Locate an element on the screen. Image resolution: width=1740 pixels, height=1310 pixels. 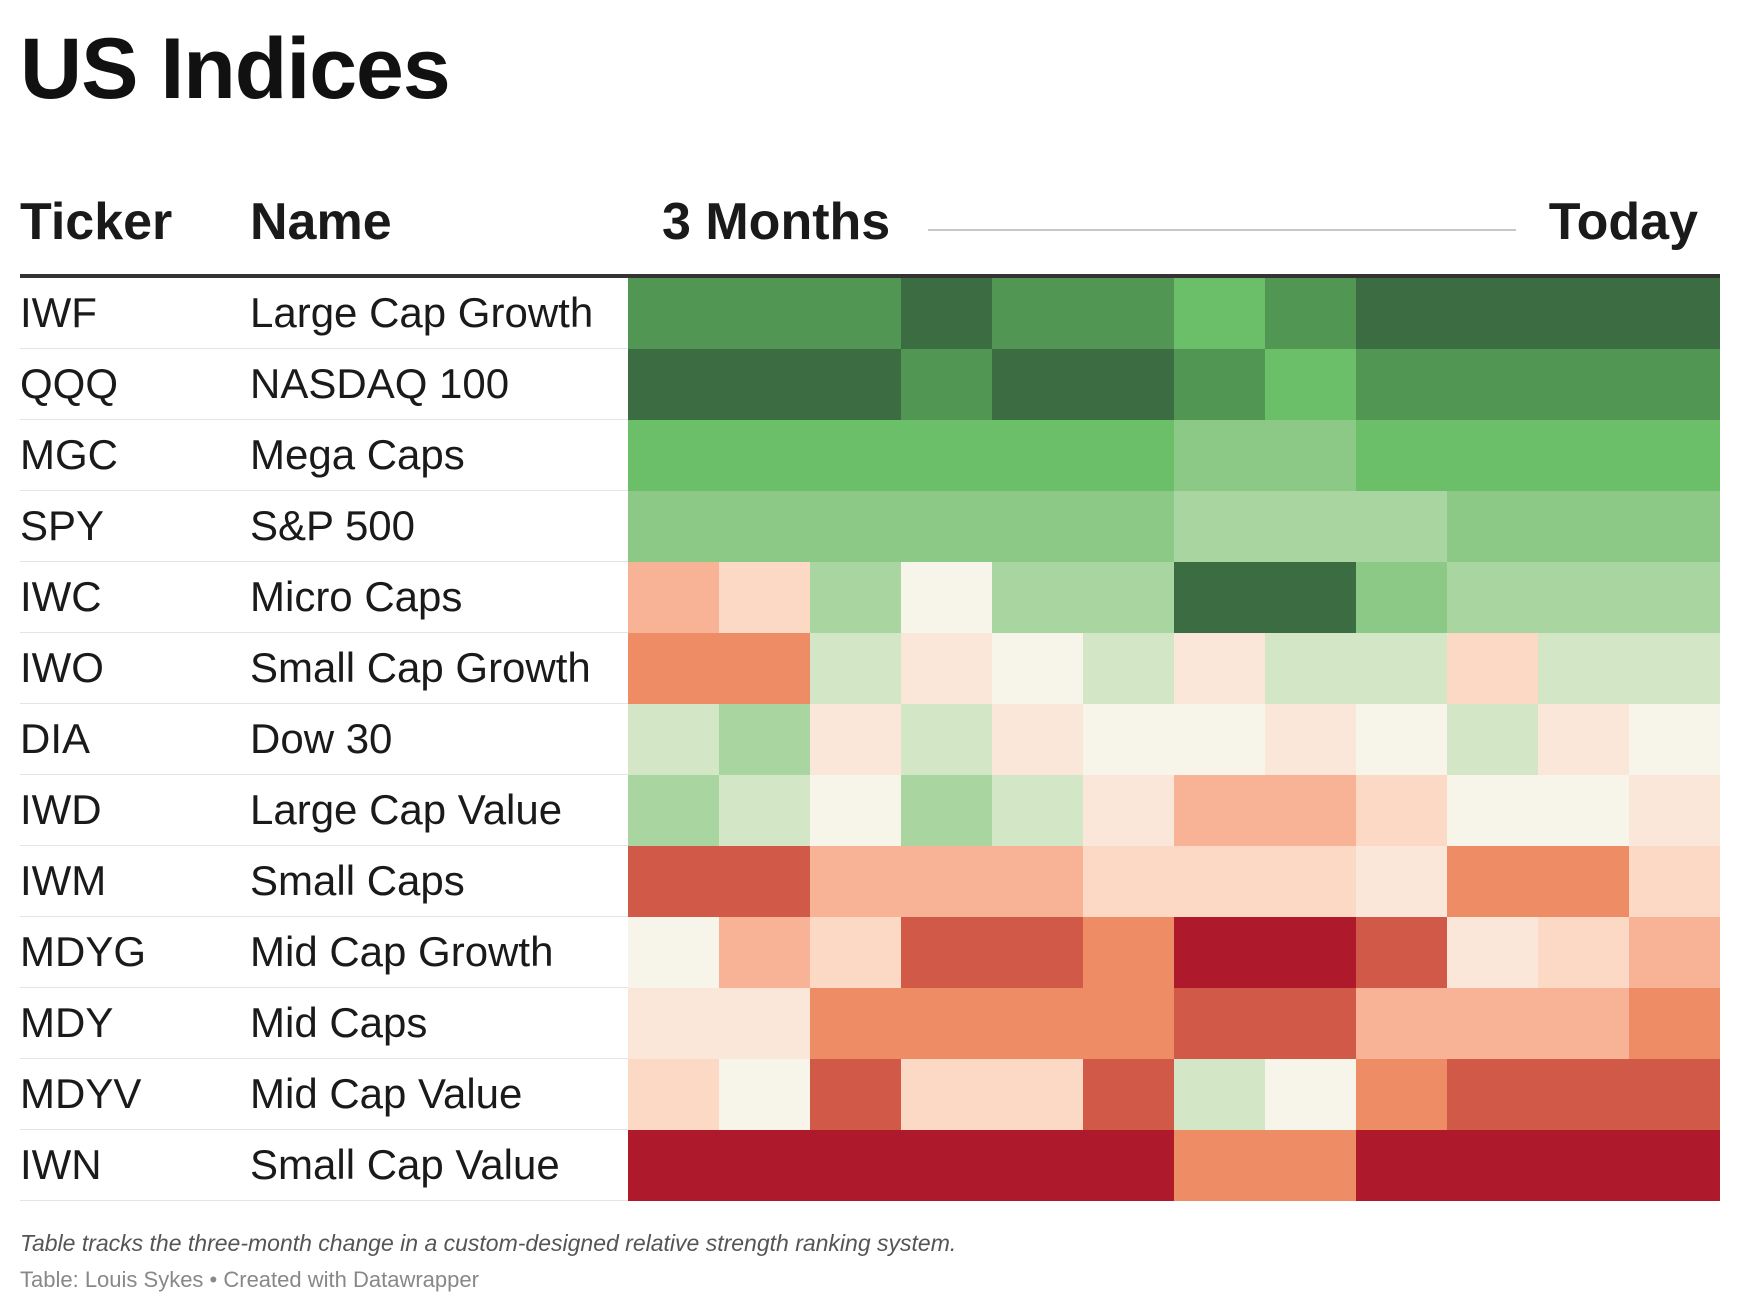
table-row: IWN Small Cap Value is located at coordinates (870, 1165).